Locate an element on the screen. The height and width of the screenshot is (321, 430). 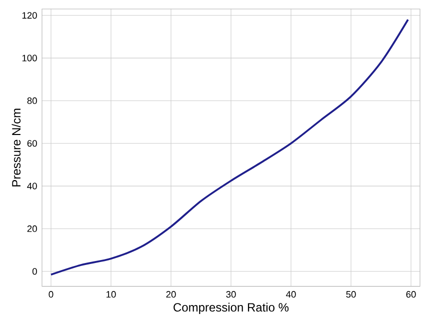
x-tick-label: 20 is located at coordinates (171, 294).